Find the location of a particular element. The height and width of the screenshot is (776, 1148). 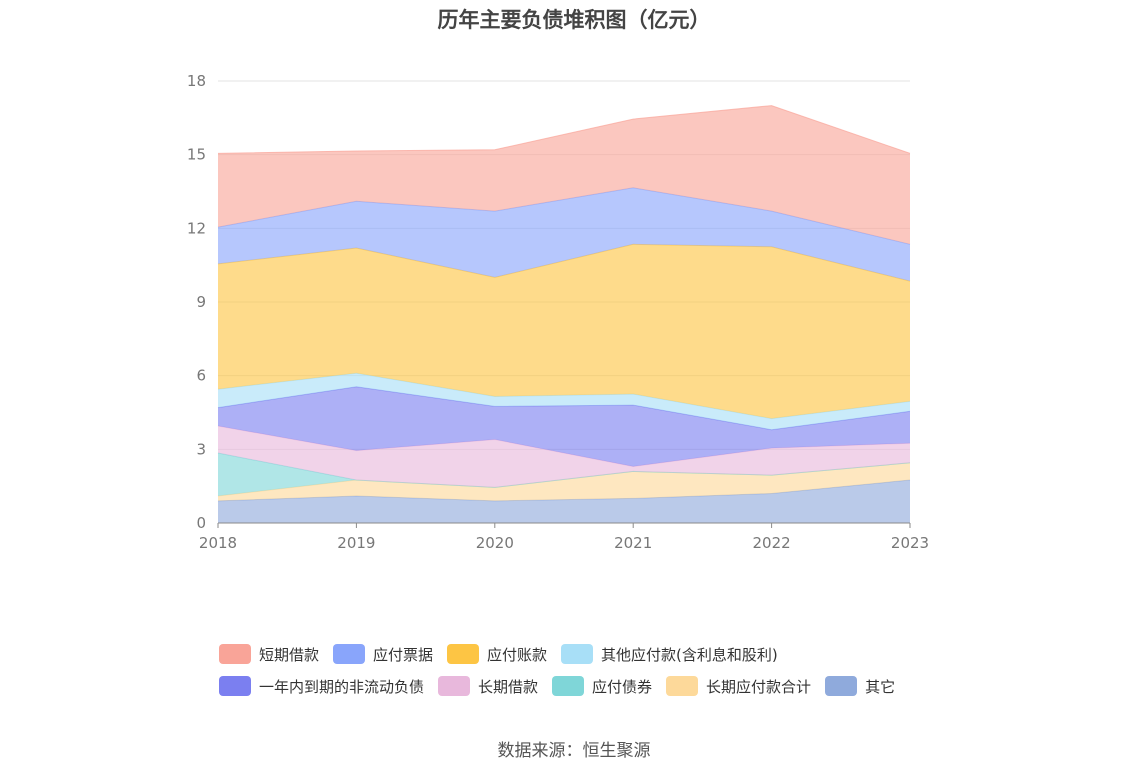

x-tick-label: 2021 is located at coordinates (633, 543).